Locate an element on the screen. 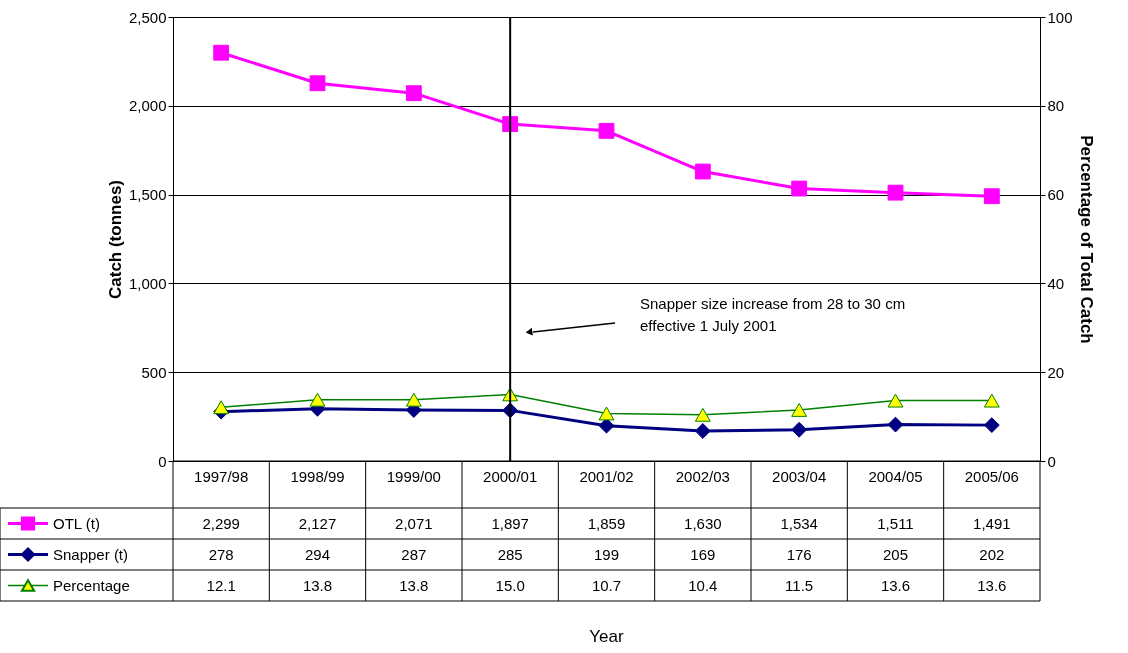 This screenshot has width=1128, height=653. x-tick-label: 1999/00 is located at coordinates (413, 476).